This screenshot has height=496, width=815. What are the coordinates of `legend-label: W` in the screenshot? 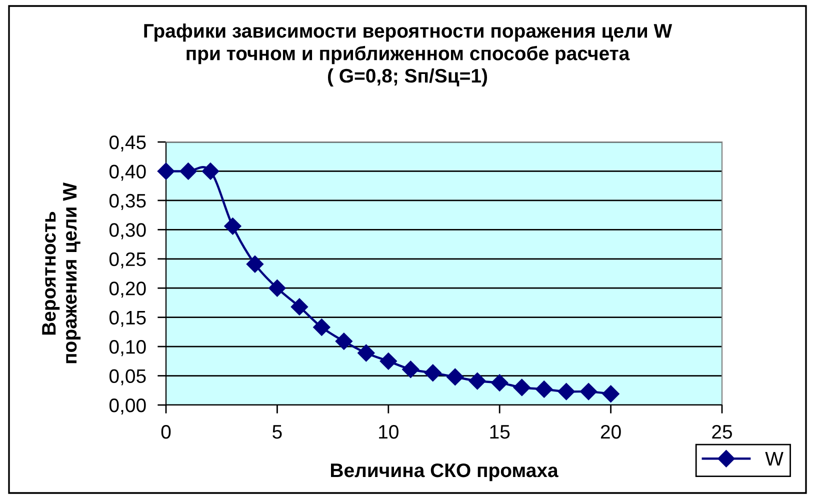 It's located at (774, 459).